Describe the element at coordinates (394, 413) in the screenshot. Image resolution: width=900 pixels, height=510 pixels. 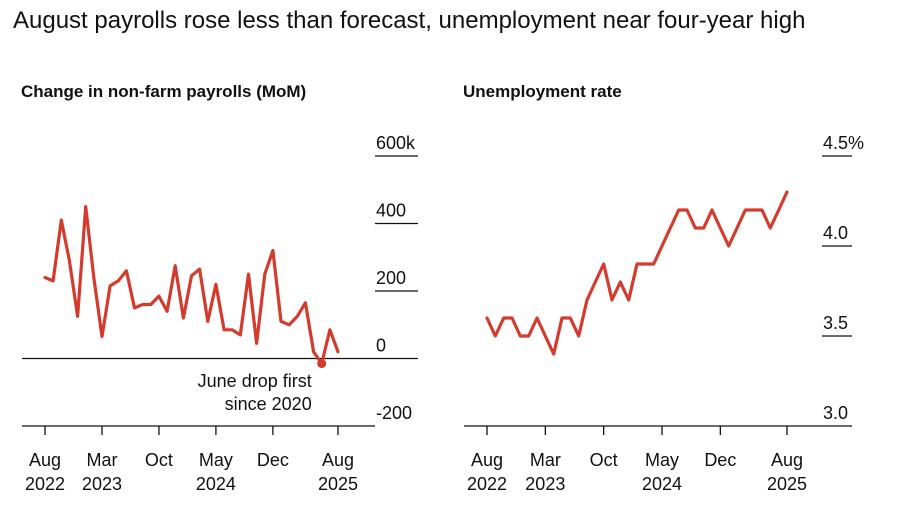
I see `payrolls-y-tick-label: -200` at that location.